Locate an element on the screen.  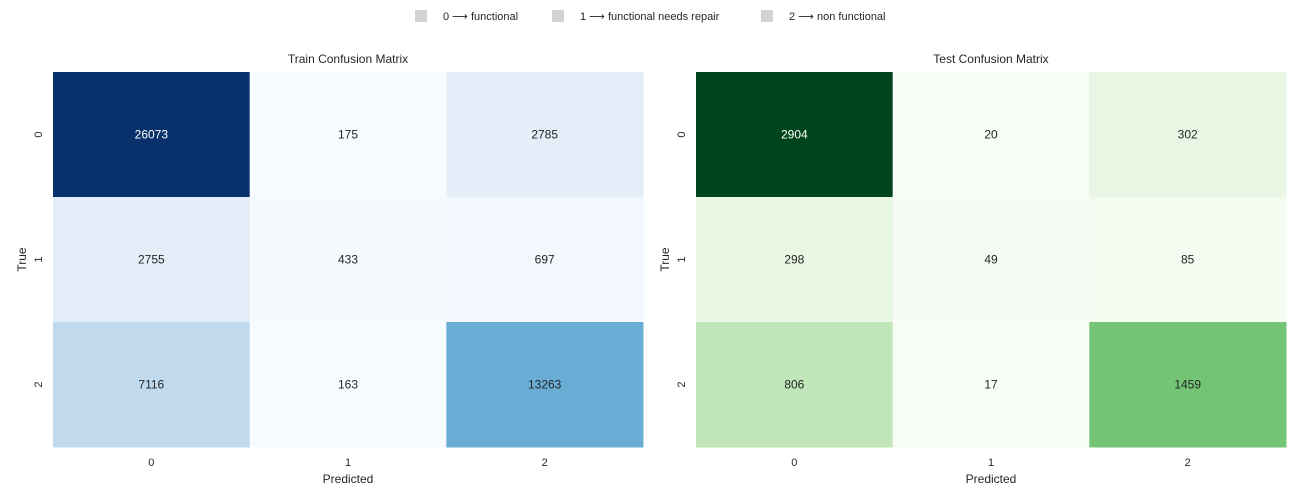
train-xtick-1: 1 is located at coordinates (348, 463).